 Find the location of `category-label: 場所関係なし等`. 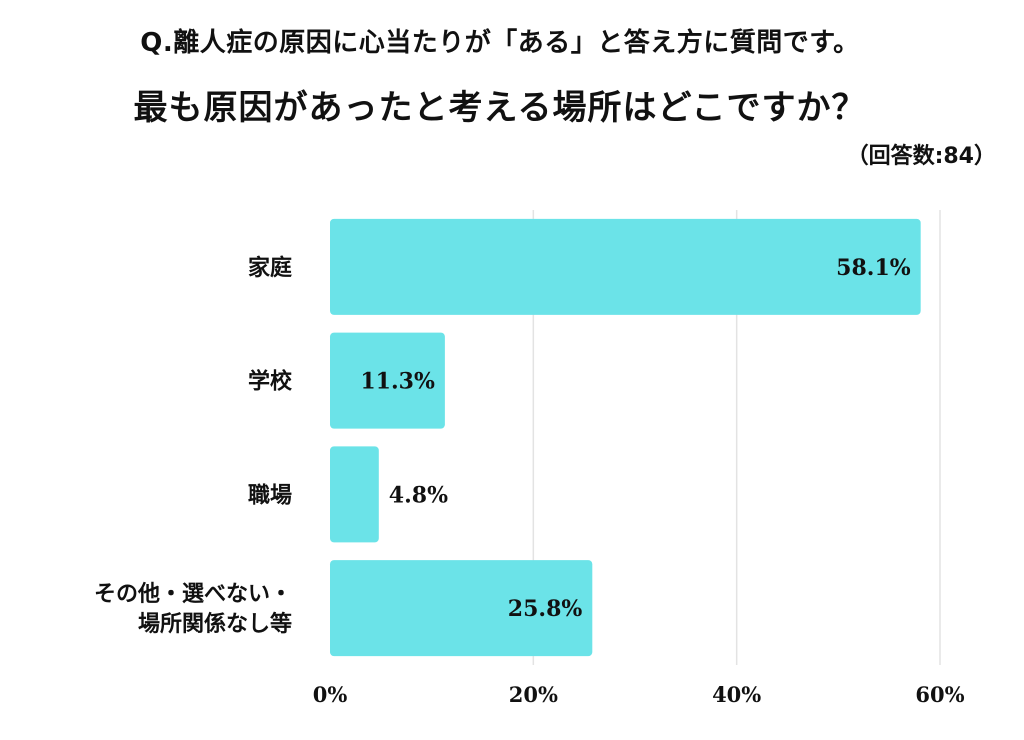

category-label: 場所関係なし等 is located at coordinates (215, 624).